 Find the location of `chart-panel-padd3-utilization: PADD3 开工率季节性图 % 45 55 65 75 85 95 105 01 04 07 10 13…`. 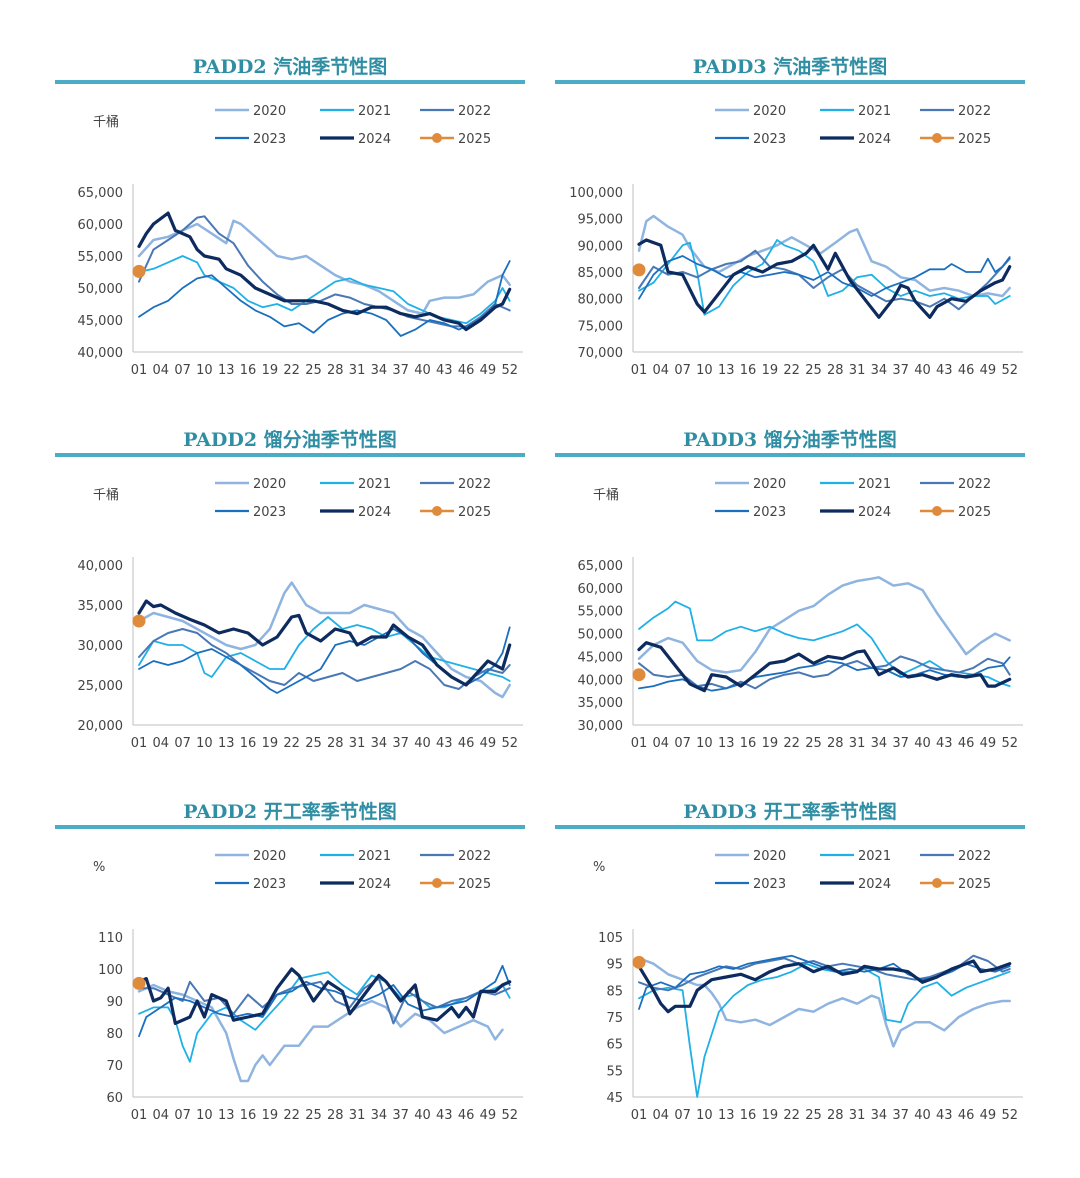

chart-panel-padd3-utilization: PADD3 开工率季节性图 % 45 55 65 75 85 95 105 01 04 07 10 13… is located at coordinates (790, 962).